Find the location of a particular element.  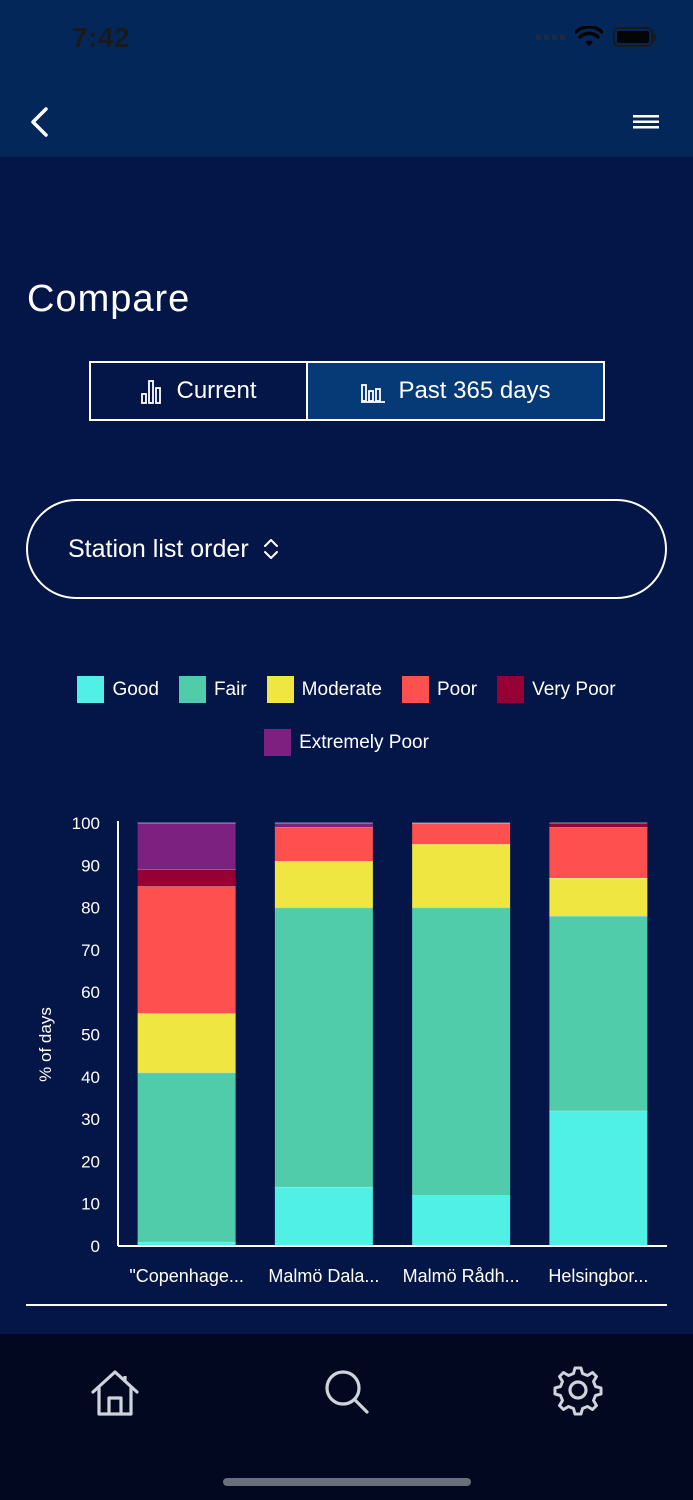

status-icons is located at coordinates (596, 37).